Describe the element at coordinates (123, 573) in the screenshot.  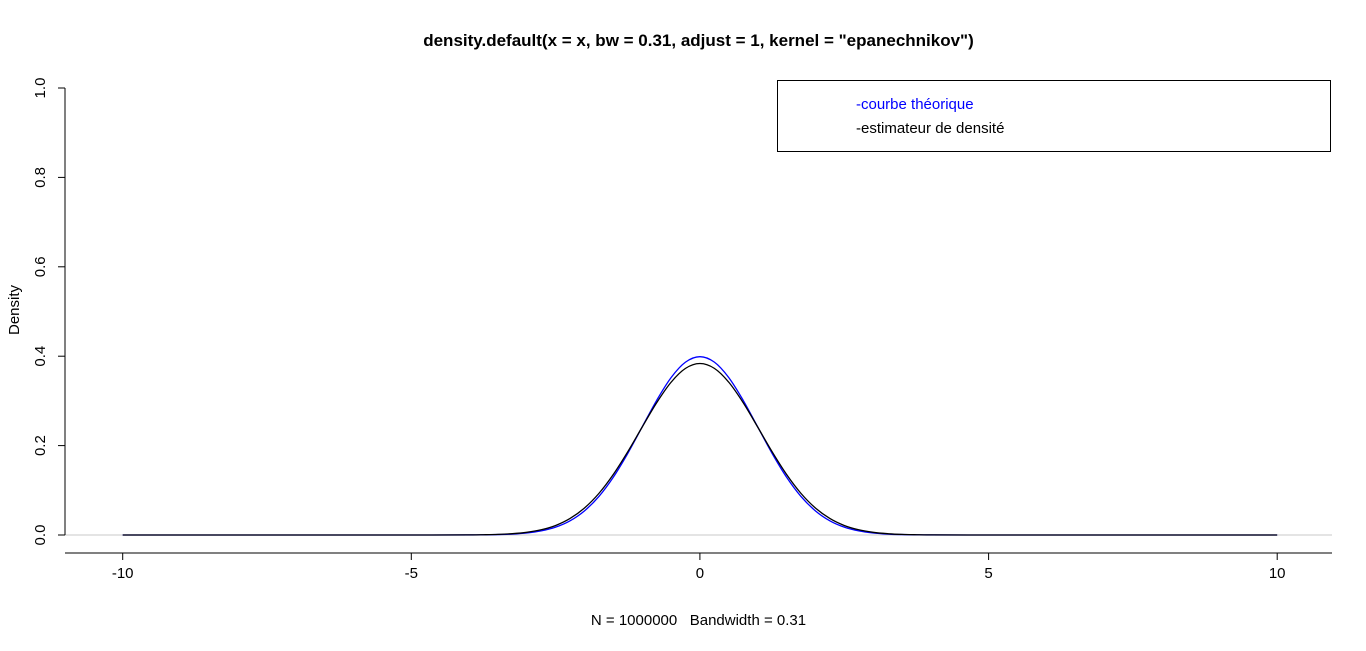
I see `x-tick-label: -10` at that location.